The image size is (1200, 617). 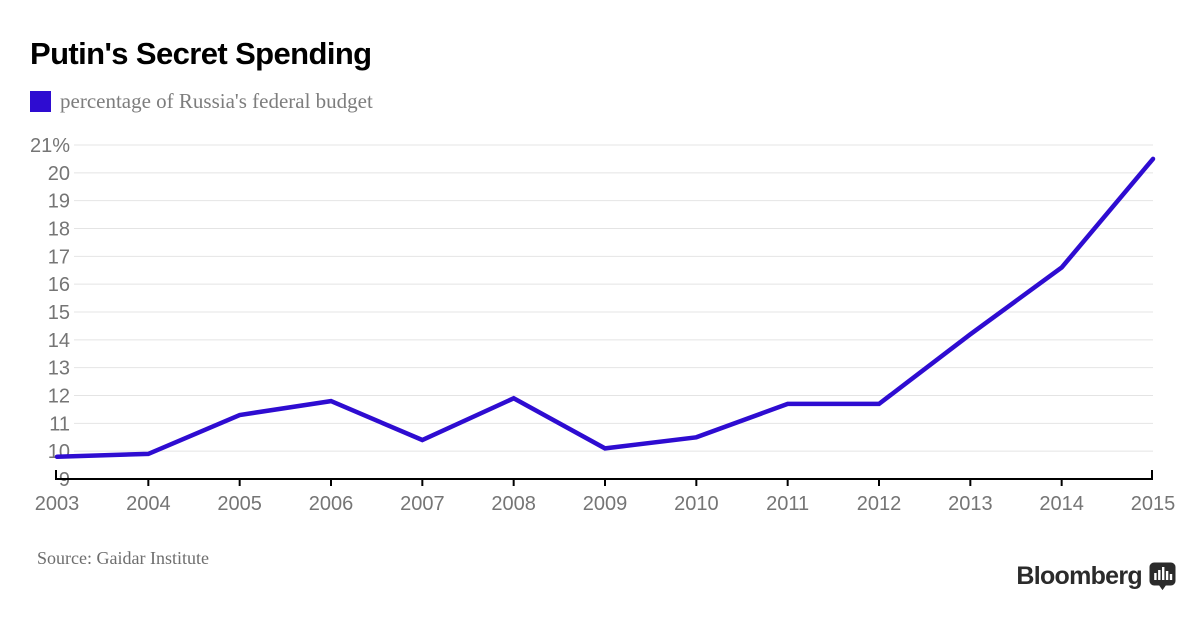 What do you see at coordinates (59, 452) in the screenshot?
I see `y-tick-label: 10` at bounding box center [59, 452].